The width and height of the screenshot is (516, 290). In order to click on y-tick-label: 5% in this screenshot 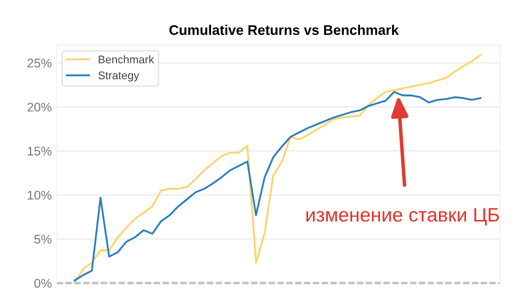, I will do `click(43, 239)`.